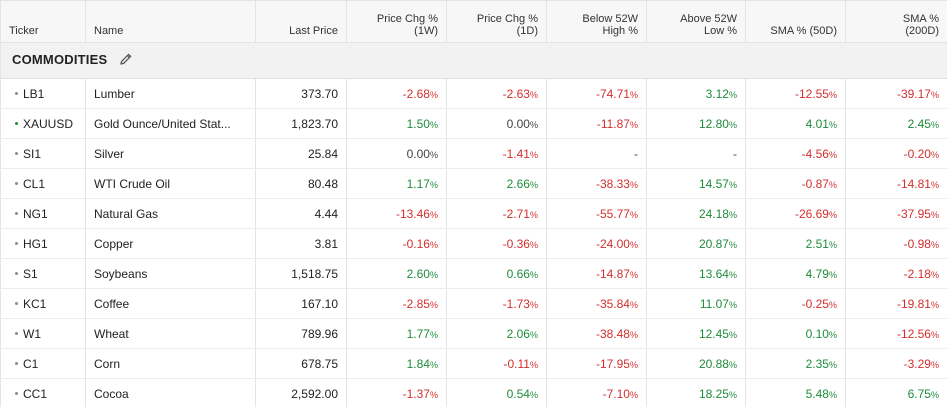  Describe the element at coordinates (170, 21) in the screenshot. I see `column-header-name: Name` at that location.